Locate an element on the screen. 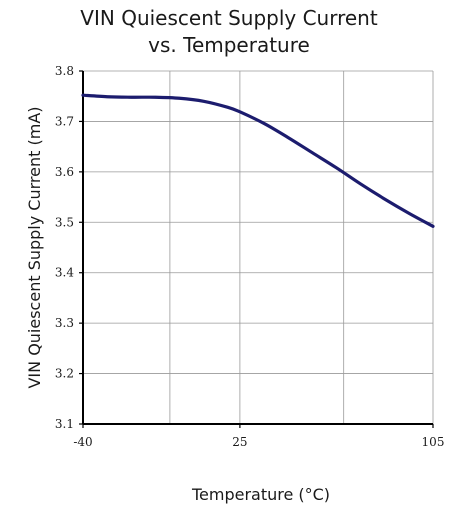 This screenshot has height=517, width=458. chart-title-line2: vs. Temperature is located at coordinates (229, 45).